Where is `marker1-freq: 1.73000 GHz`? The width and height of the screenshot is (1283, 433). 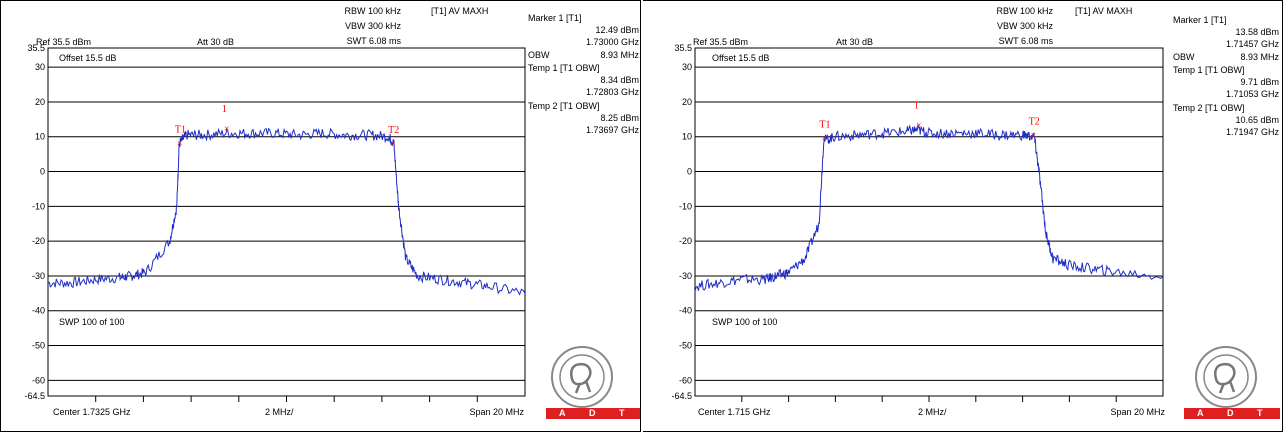 marker1-freq: 1.73000 GHz is located at coordinates (613, 42).